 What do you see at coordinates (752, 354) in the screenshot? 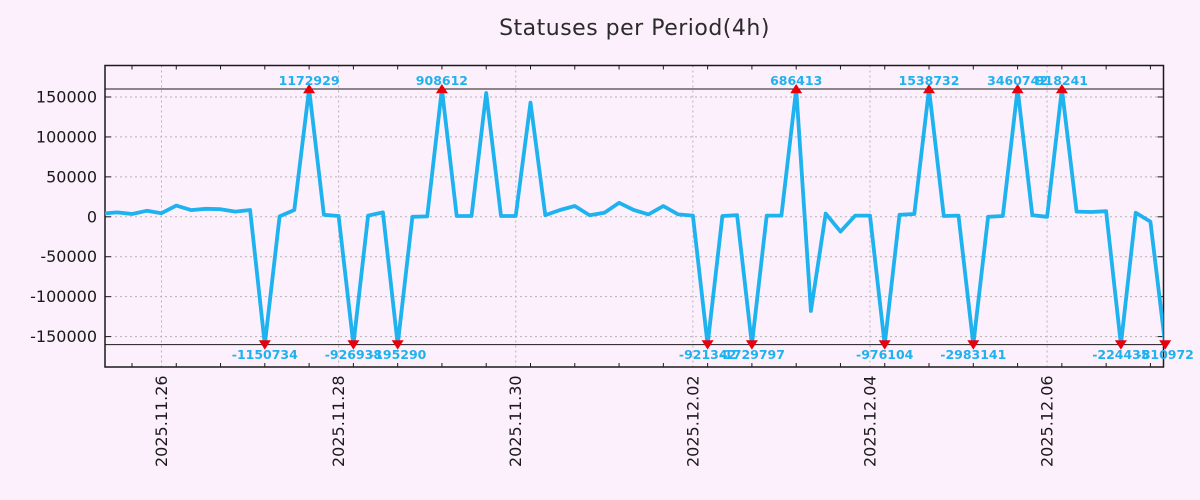
I see `trough-value-label: -1729797` at bounding box center [752, 354].